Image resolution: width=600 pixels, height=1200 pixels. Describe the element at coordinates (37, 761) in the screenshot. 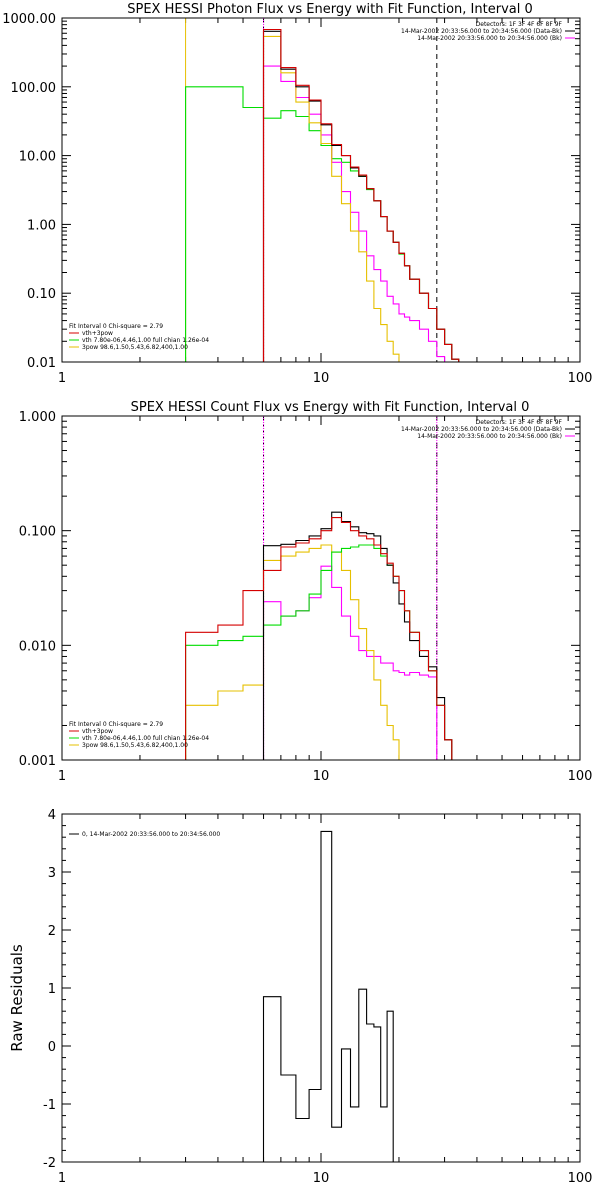

I see `y-tick-label: 0.001` at that location.